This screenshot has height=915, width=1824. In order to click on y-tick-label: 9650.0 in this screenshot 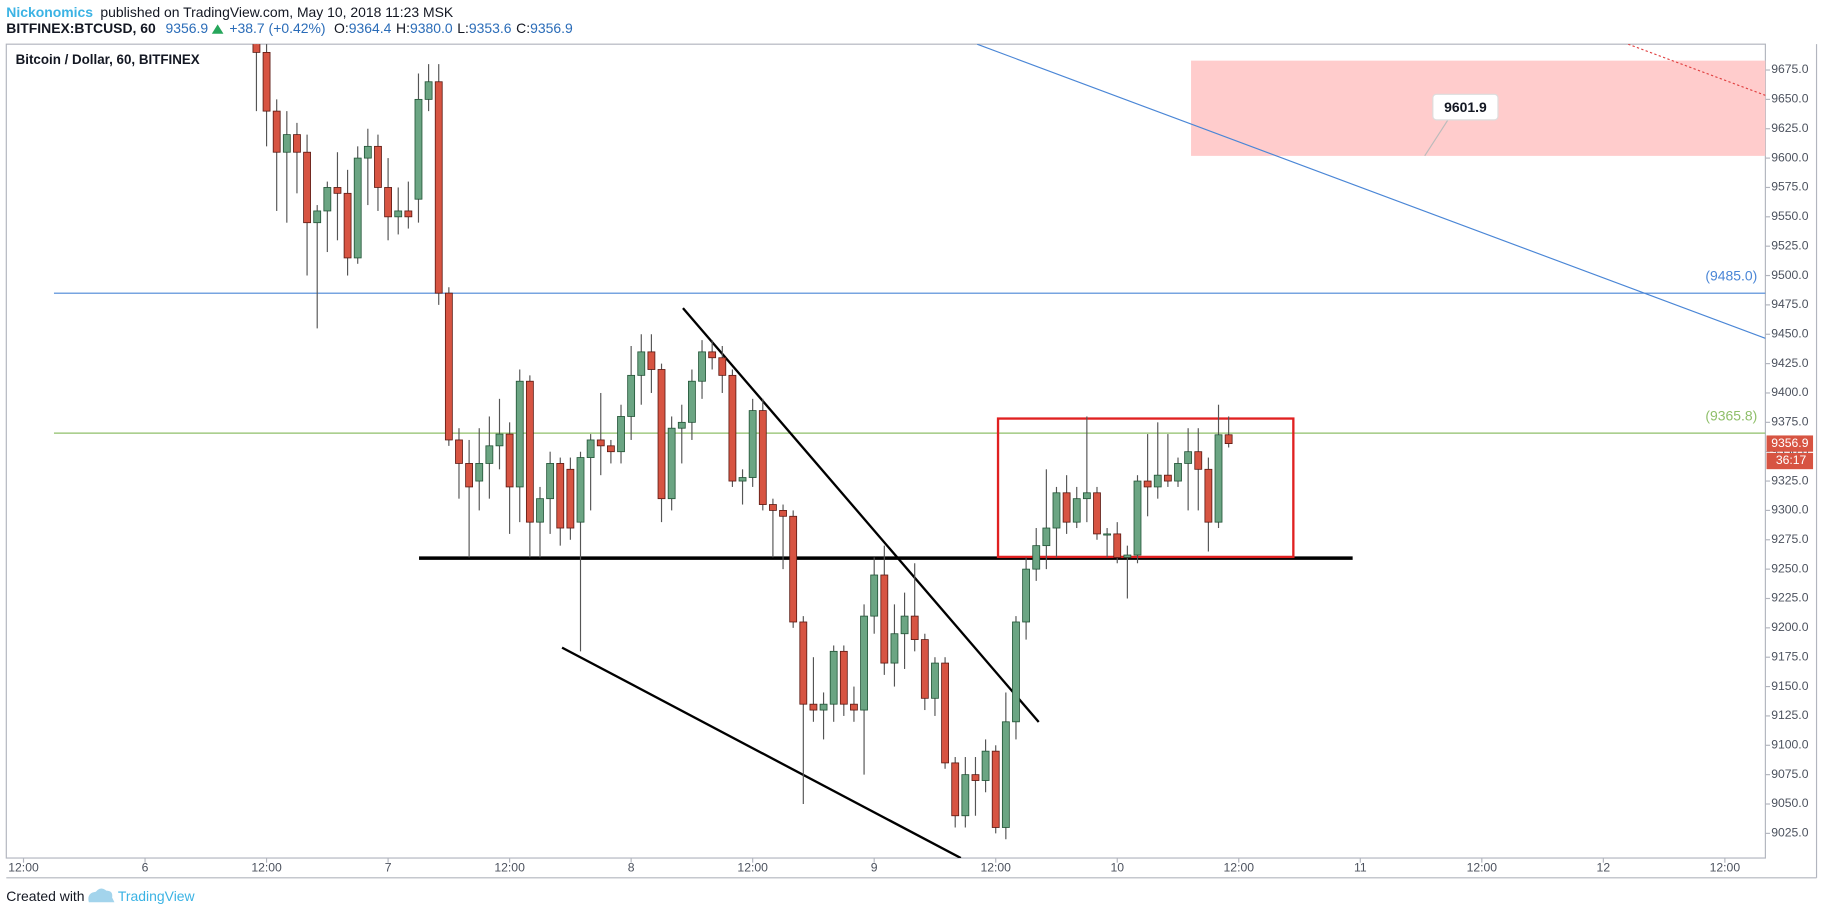, I will do `click(1789, 99)`.